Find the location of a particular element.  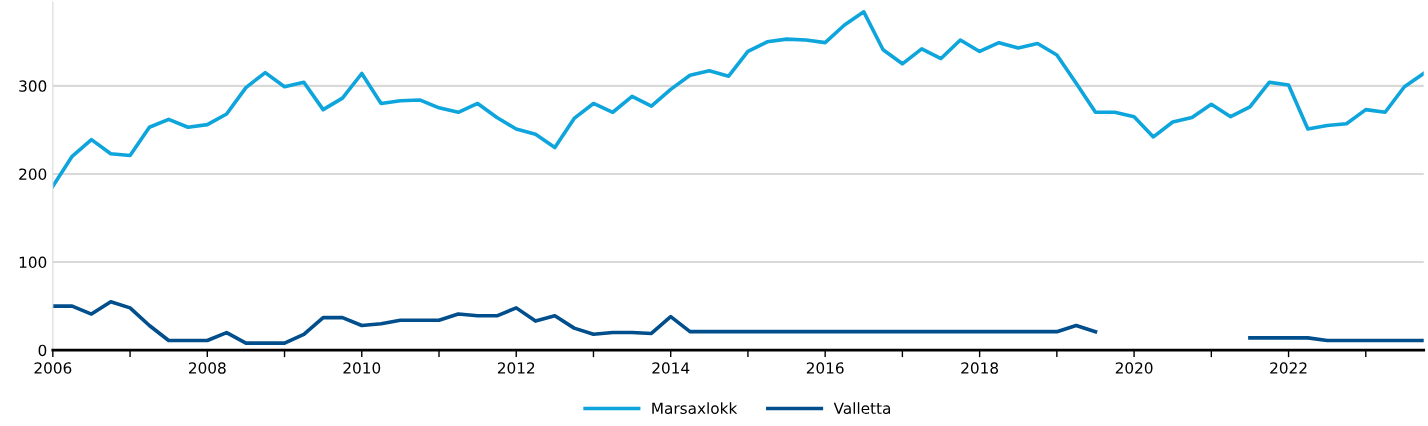

legend-label: Marsaxlokk is located at coordinates (695, 408).